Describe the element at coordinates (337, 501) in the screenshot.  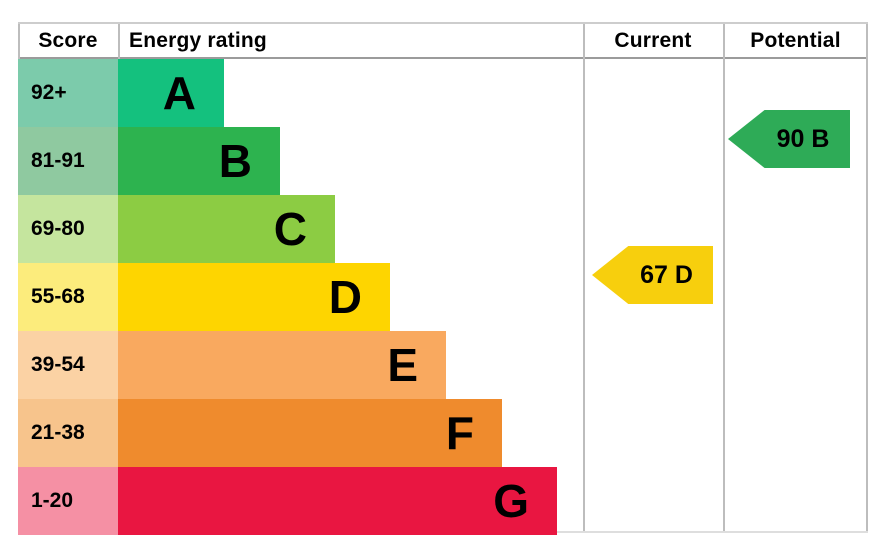
I see `band-bar-g: G` at that location.